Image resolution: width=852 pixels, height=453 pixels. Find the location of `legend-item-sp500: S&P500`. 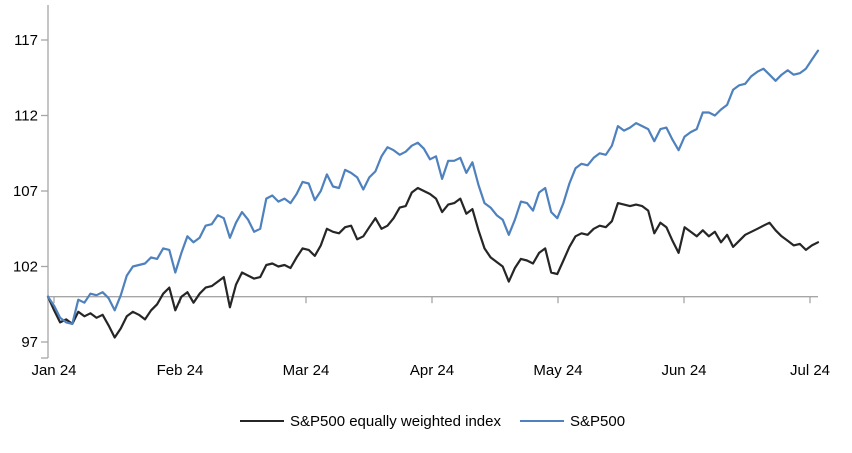

legend-item-sp500: S&P500 is located at coordinates (572, 421).